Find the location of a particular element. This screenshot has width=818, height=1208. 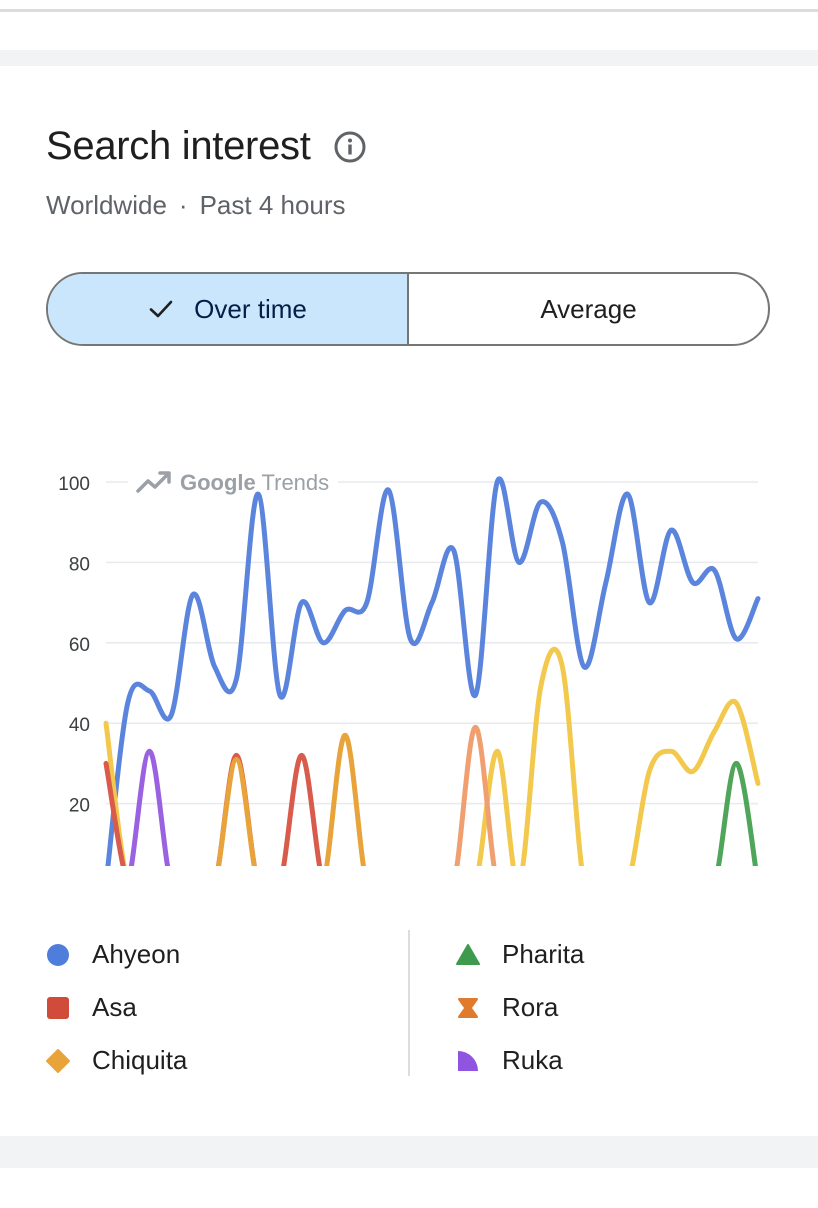

y-tick-label: 60 is located at coordinates (79, 645).